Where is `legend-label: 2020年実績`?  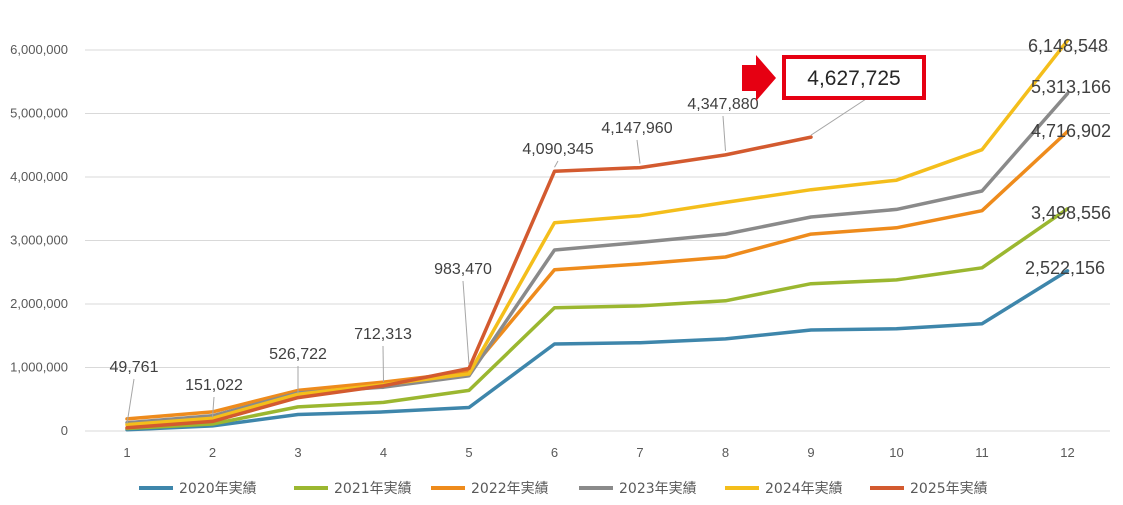
legend-label: 2020年実績 is located at coordinates (218, 489).